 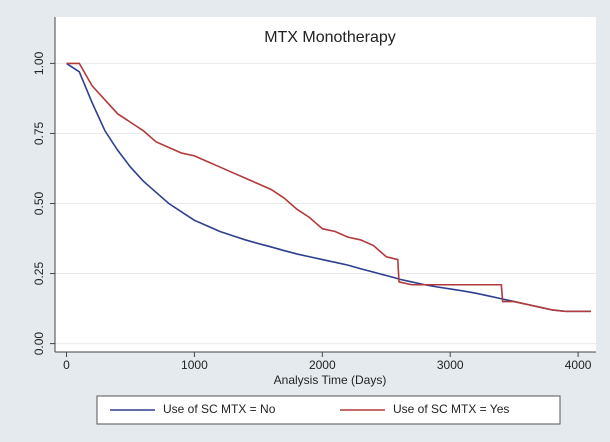 I want to click on x-axis-label: Analysis Time (Days), so click(x=330, y=380).